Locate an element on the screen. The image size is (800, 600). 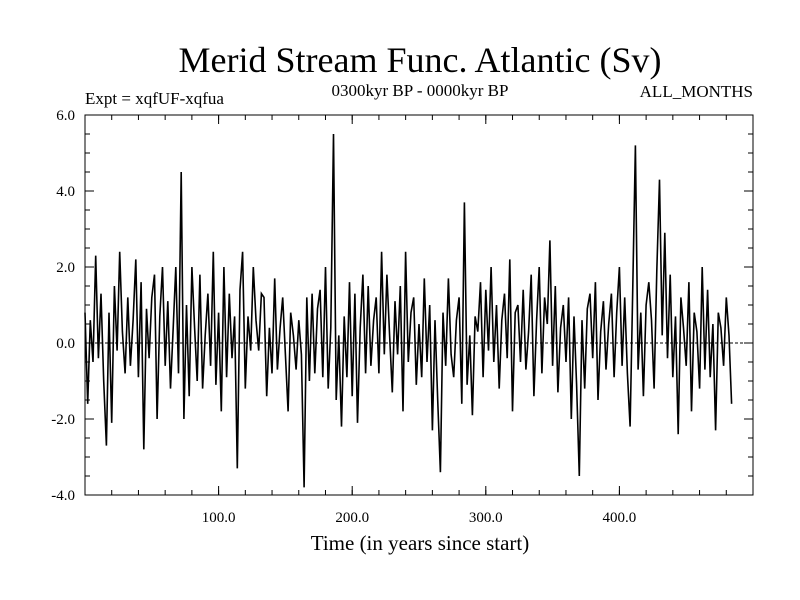
x-tick-label: 400.0 is located at coordinates (620, 518).